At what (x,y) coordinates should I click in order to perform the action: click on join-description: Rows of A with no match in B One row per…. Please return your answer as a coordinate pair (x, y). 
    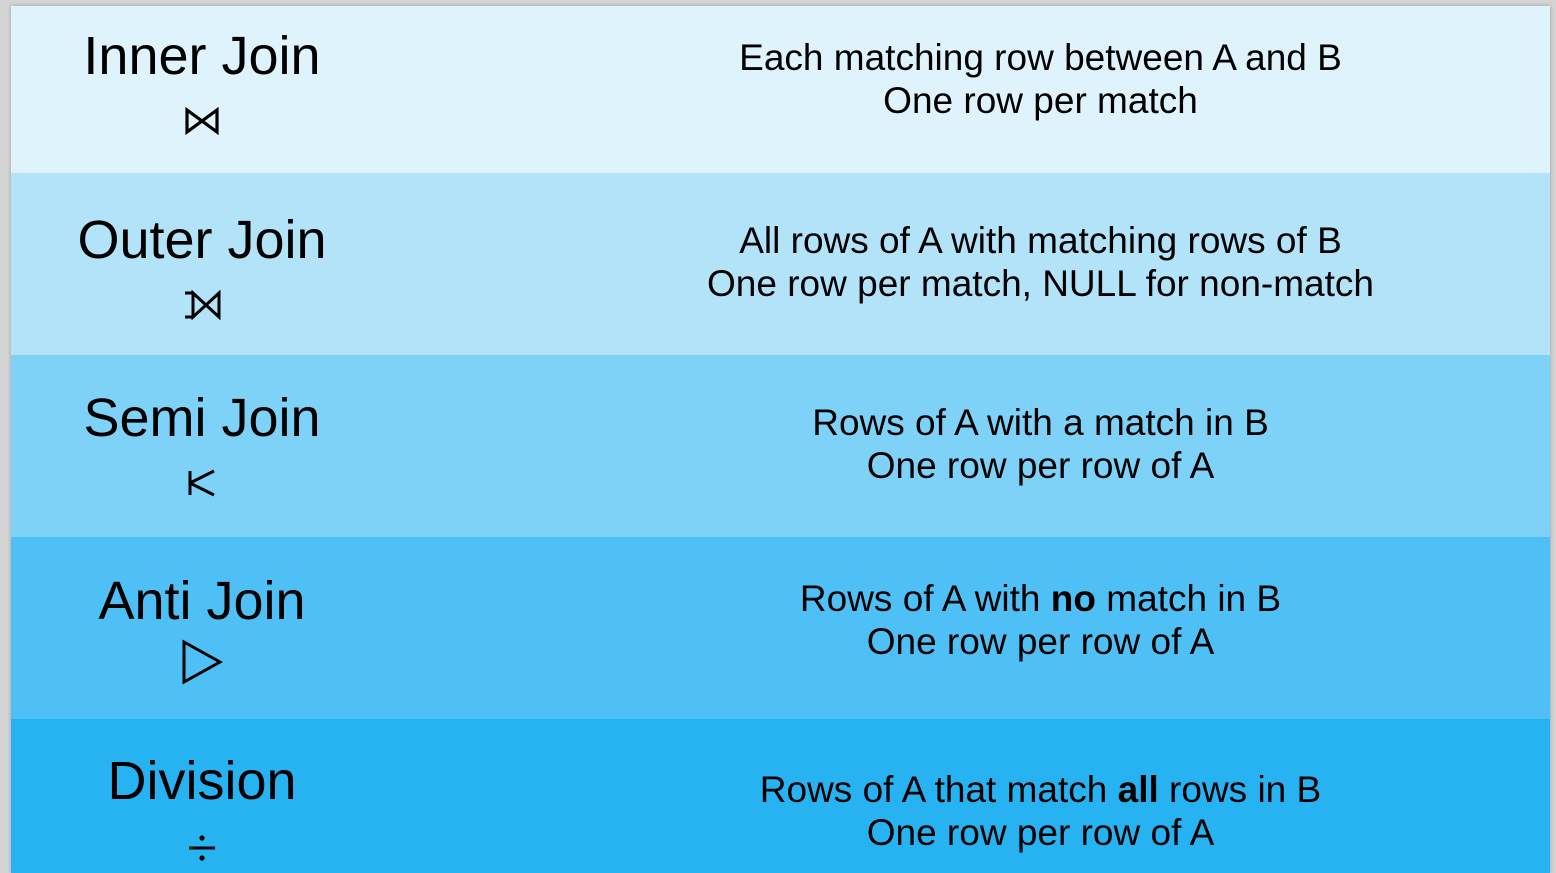
    Looking at the image, I should click on (974, 620).